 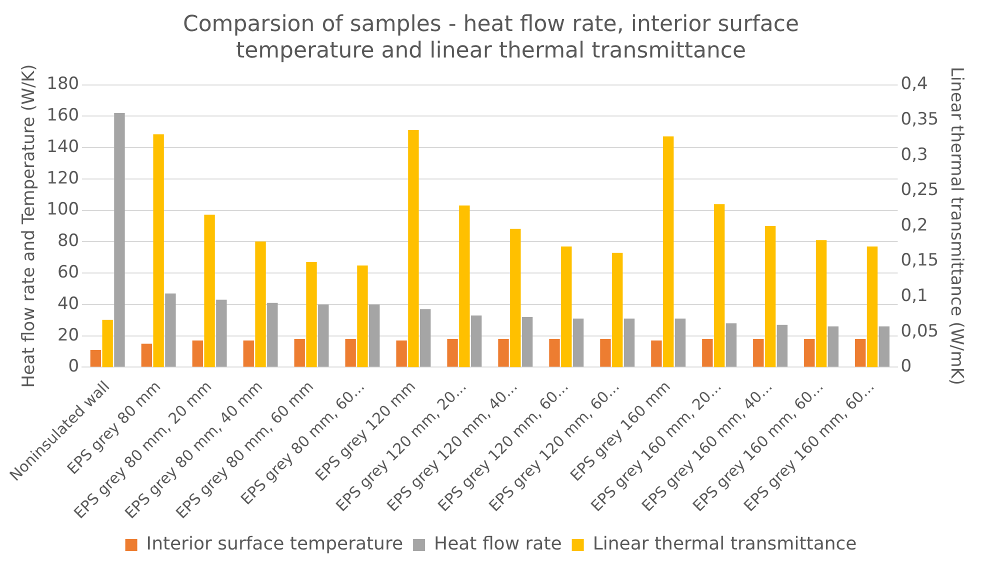 I want to click on y2-tick-label: 0,25, so click(x=919, y=190).